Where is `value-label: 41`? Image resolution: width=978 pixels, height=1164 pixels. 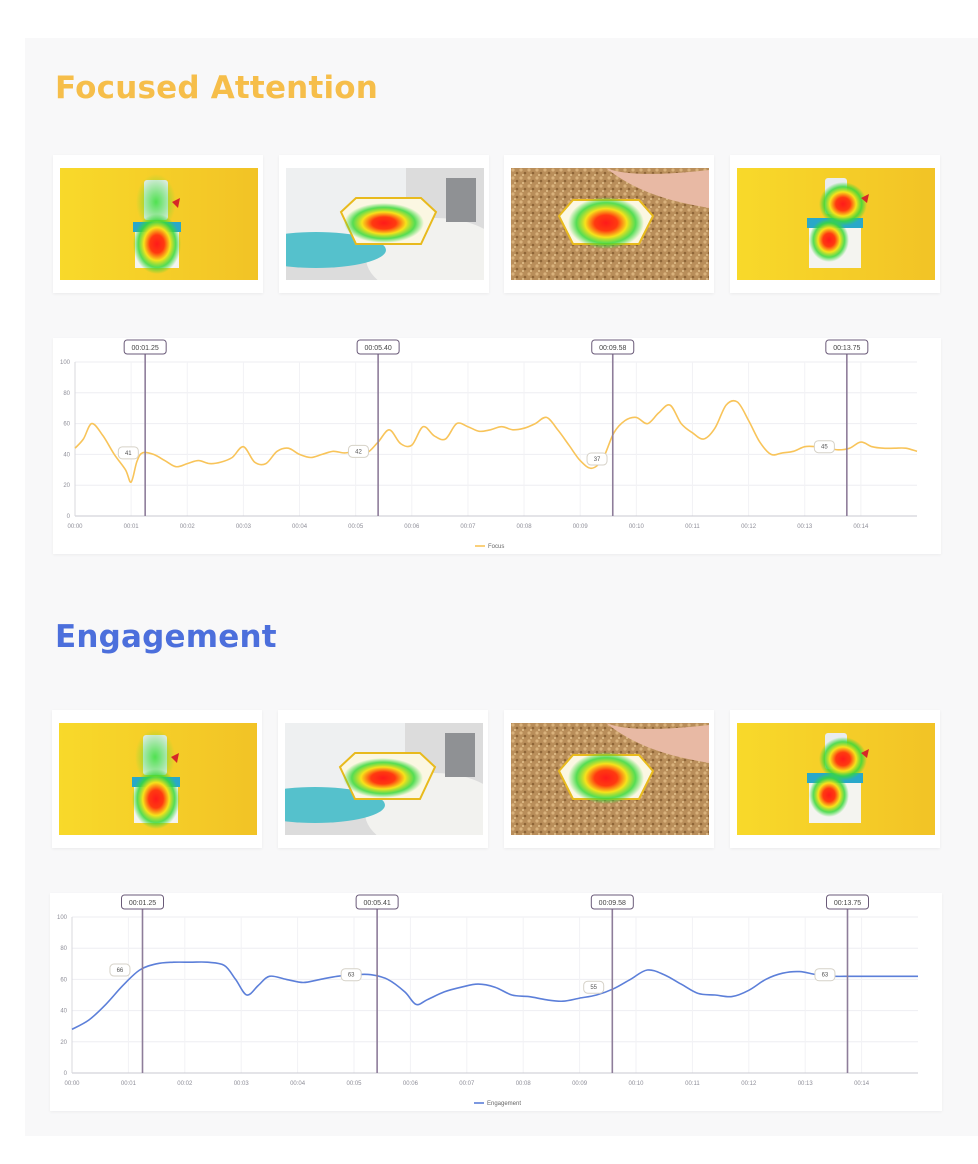 value-label: 41 is located at coordinates (128, 454).